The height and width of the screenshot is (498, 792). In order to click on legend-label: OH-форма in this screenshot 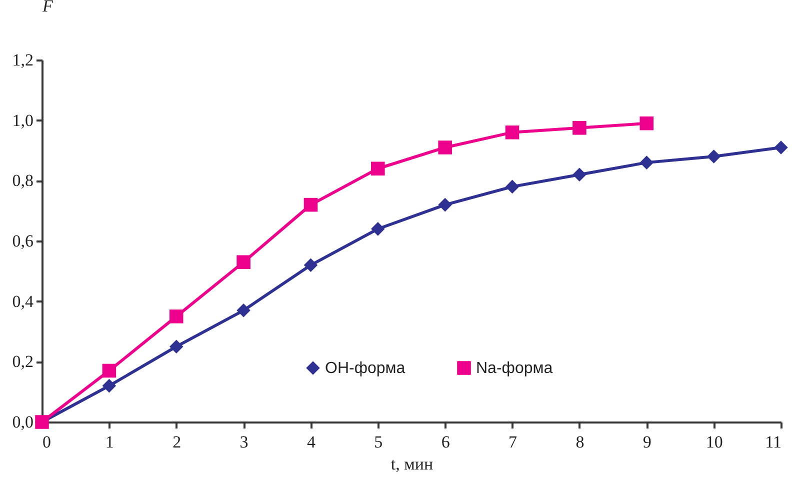, I will do `click(365, 368)`.